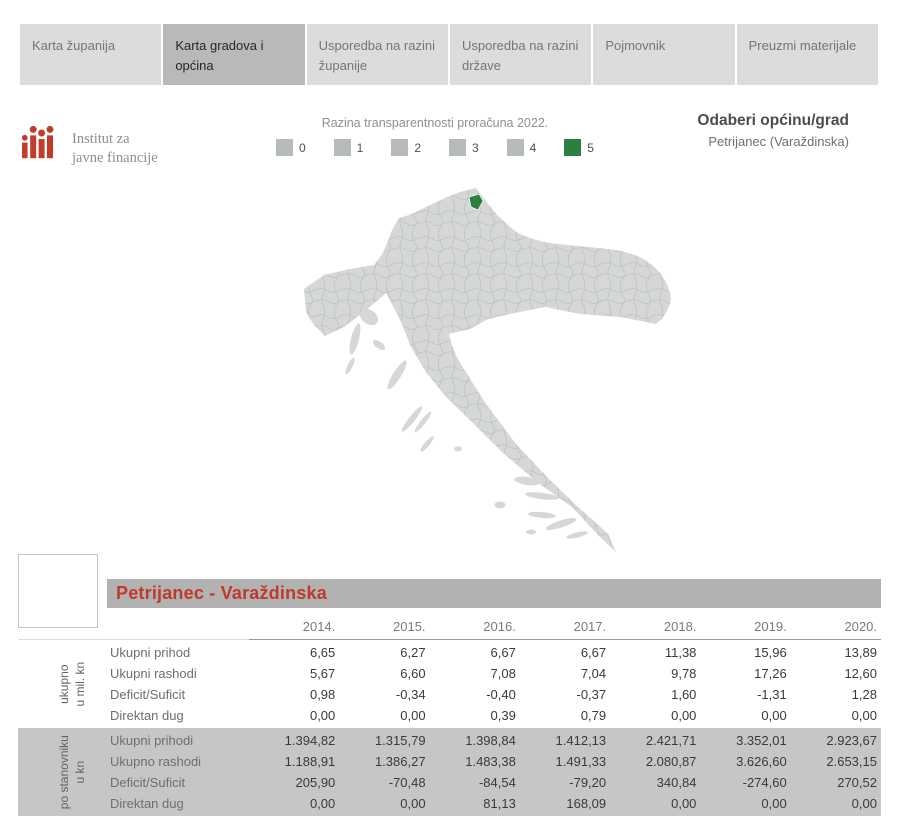 Image resolution: width=899 pixels, height=826 pixels. Describe the element at coordinates (533, 147) in the screenshot. I see `legend-label-4: 4` at that location.